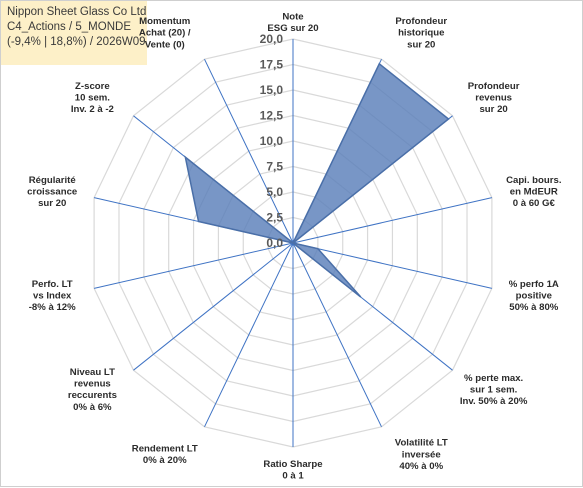  Describe the element at coordinates (274, 192) in the screenshot. I see `tick-label: 5,0` at that location.